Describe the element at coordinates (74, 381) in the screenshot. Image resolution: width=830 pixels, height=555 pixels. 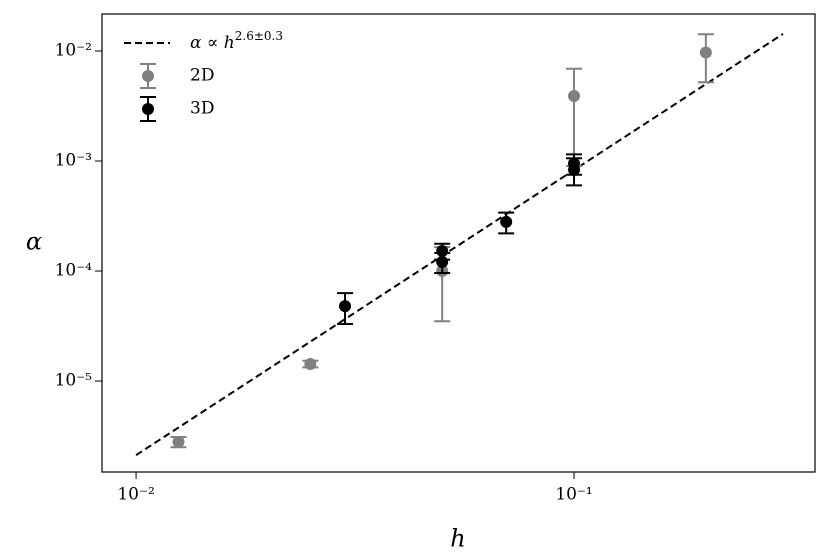
I see `y-tick-label: 10⁻⁵` at that location.